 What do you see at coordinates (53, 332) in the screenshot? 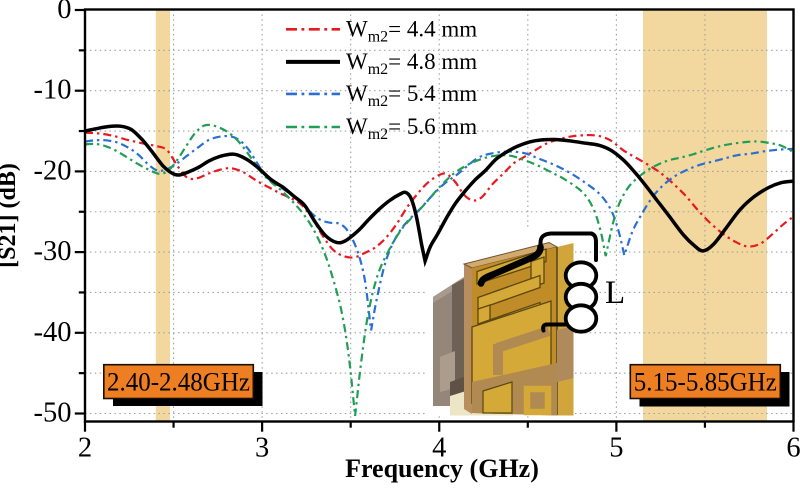
I see `svg-text: -40` at bounding box center [53, 332].